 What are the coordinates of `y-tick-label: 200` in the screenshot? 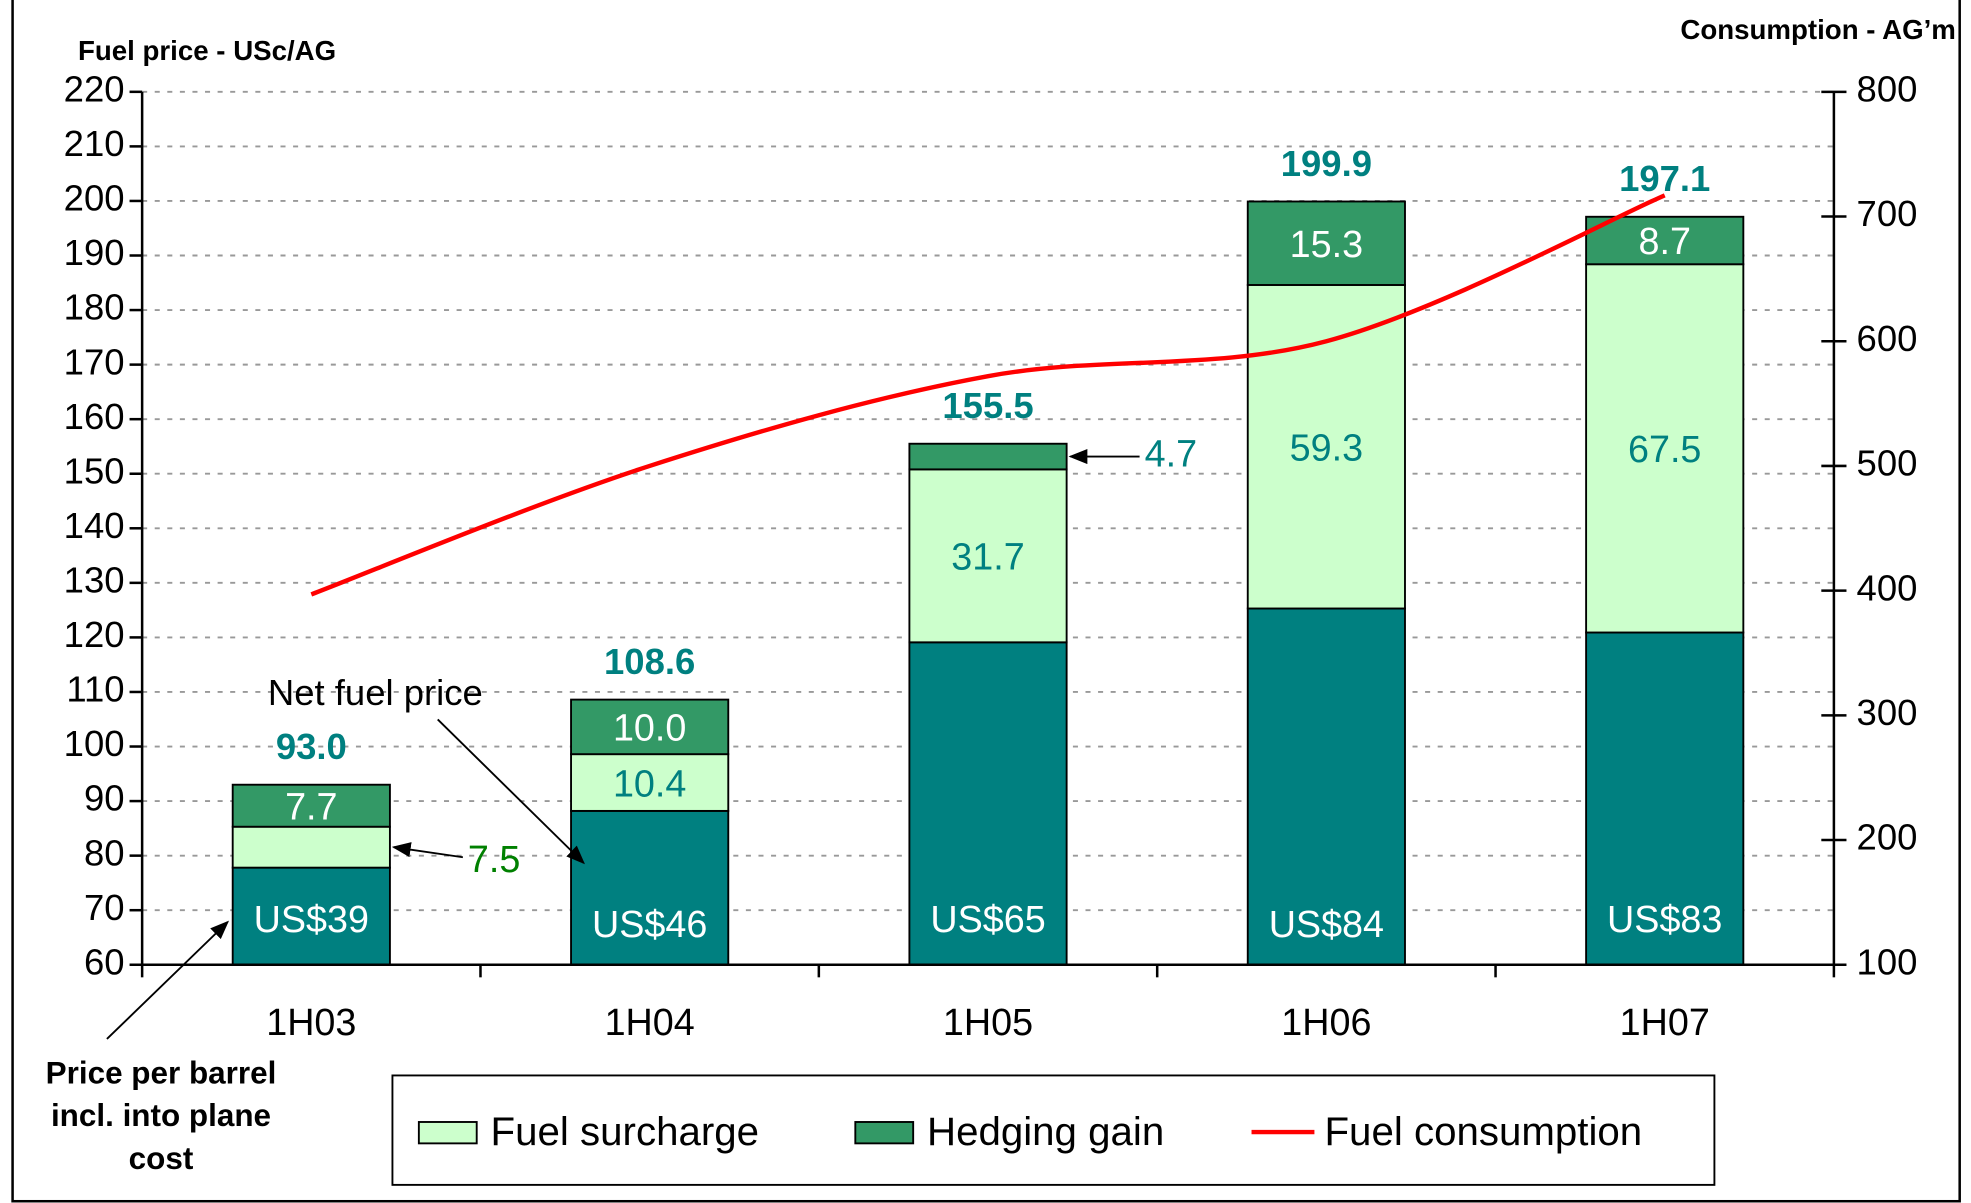 It's located at (94, 198).